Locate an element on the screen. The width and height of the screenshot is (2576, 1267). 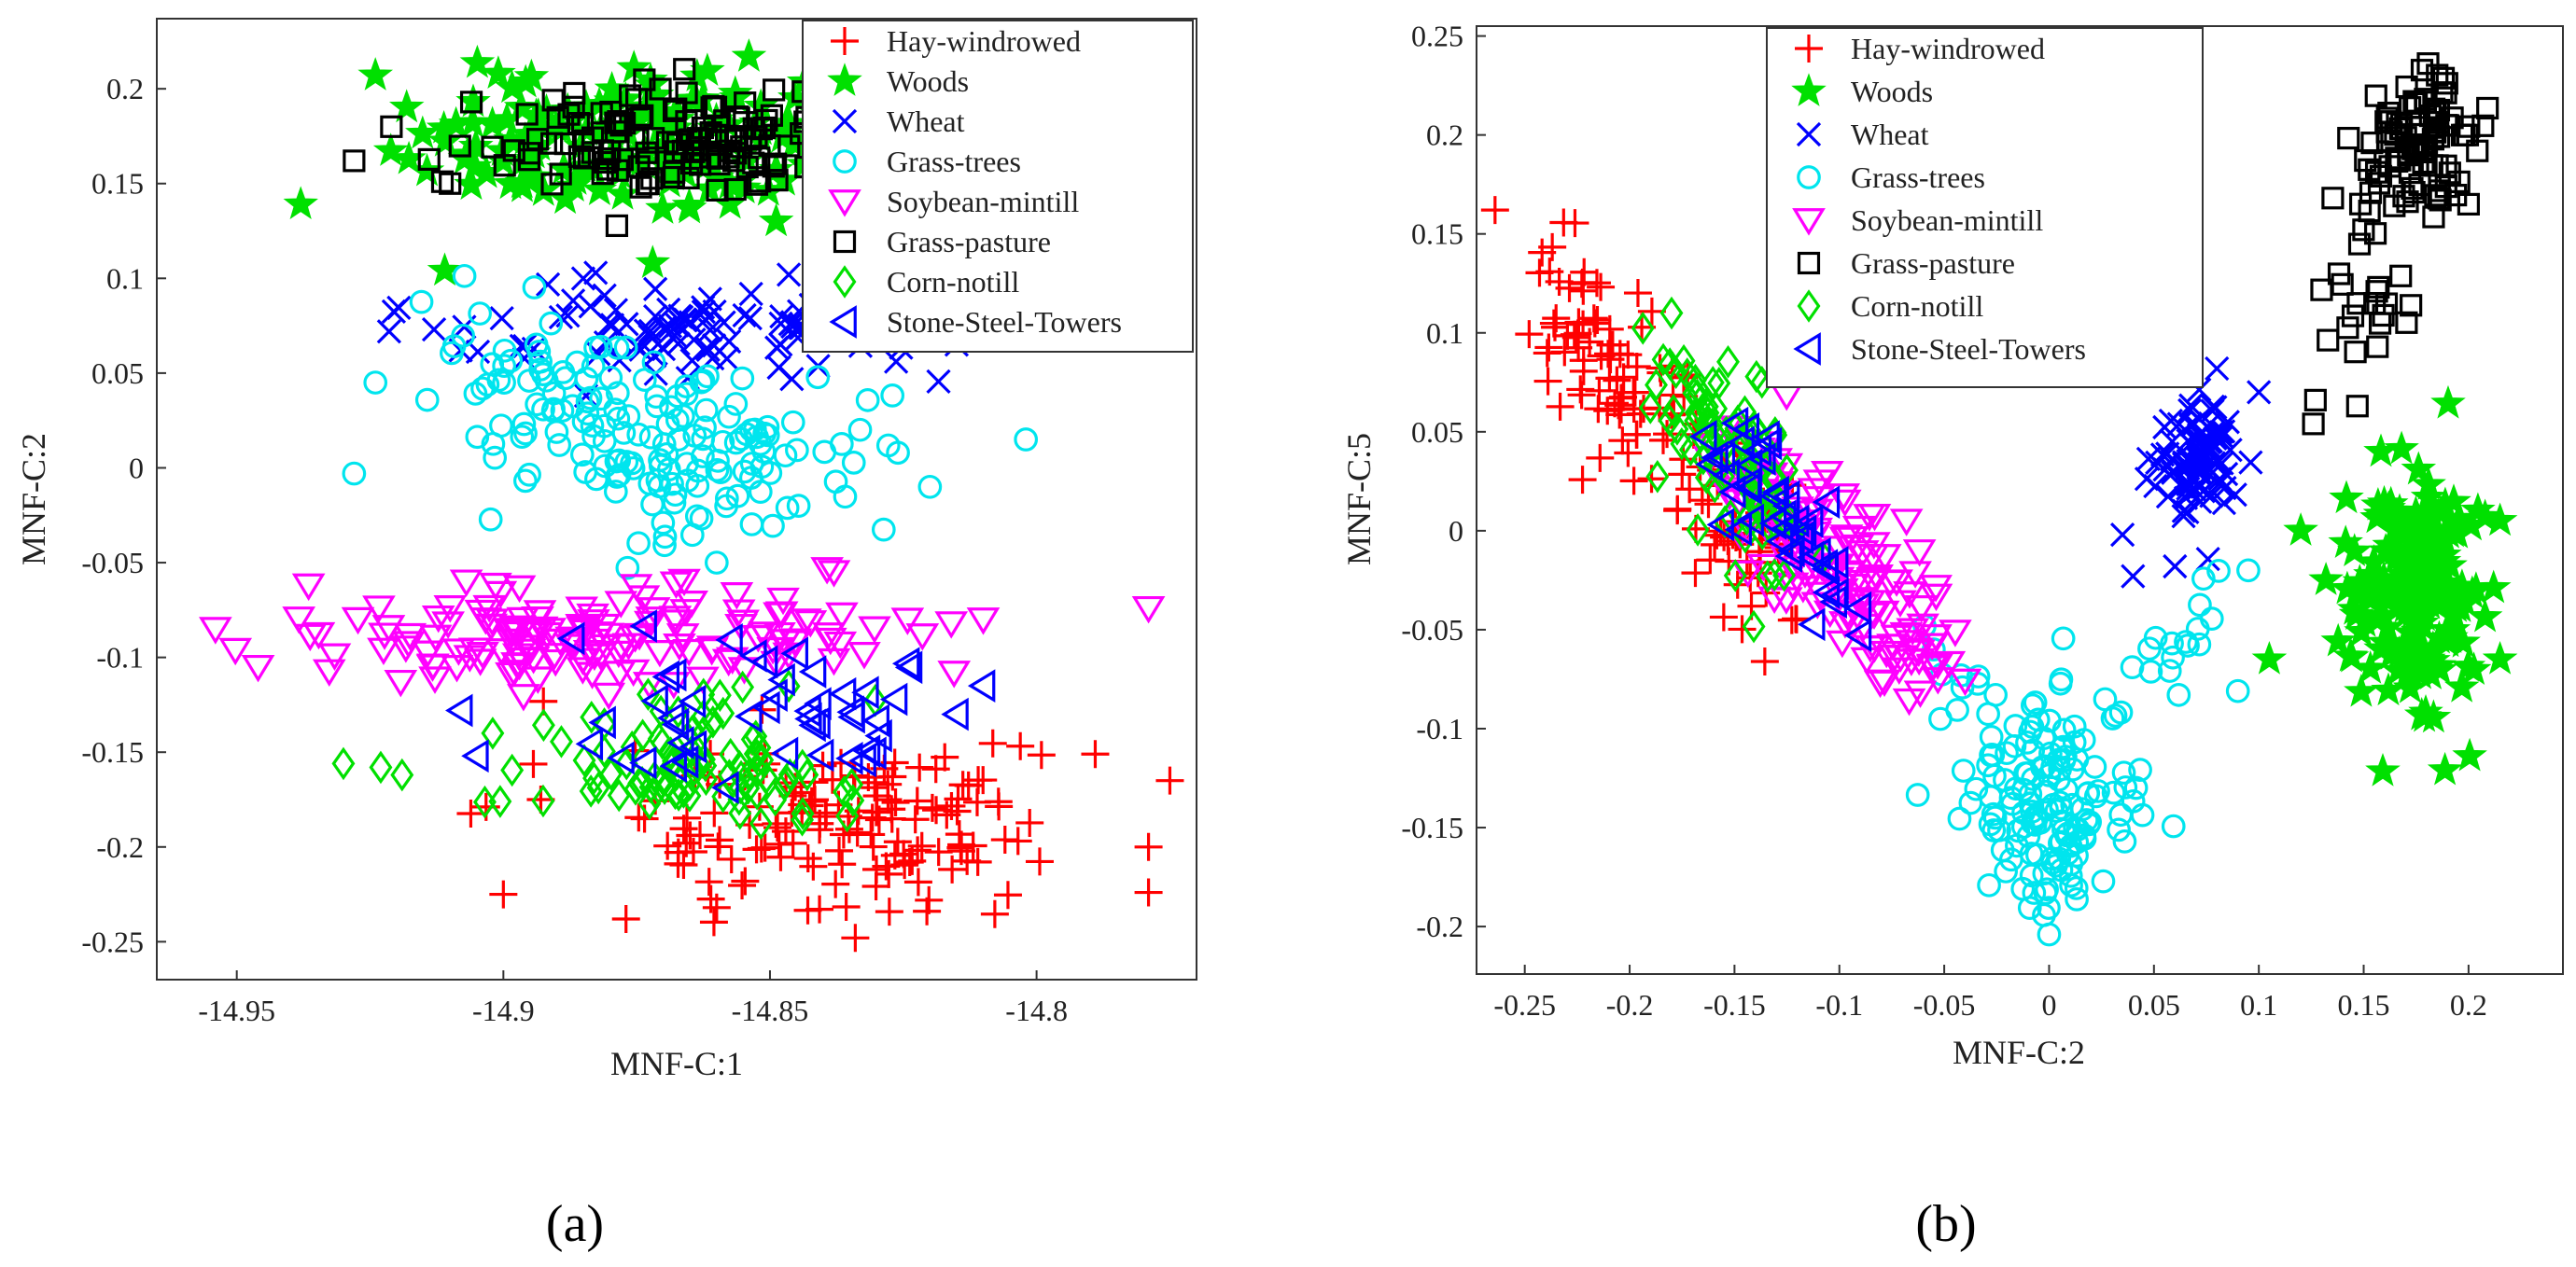
legend-label: Wheat is located at coordinates (926, 121).